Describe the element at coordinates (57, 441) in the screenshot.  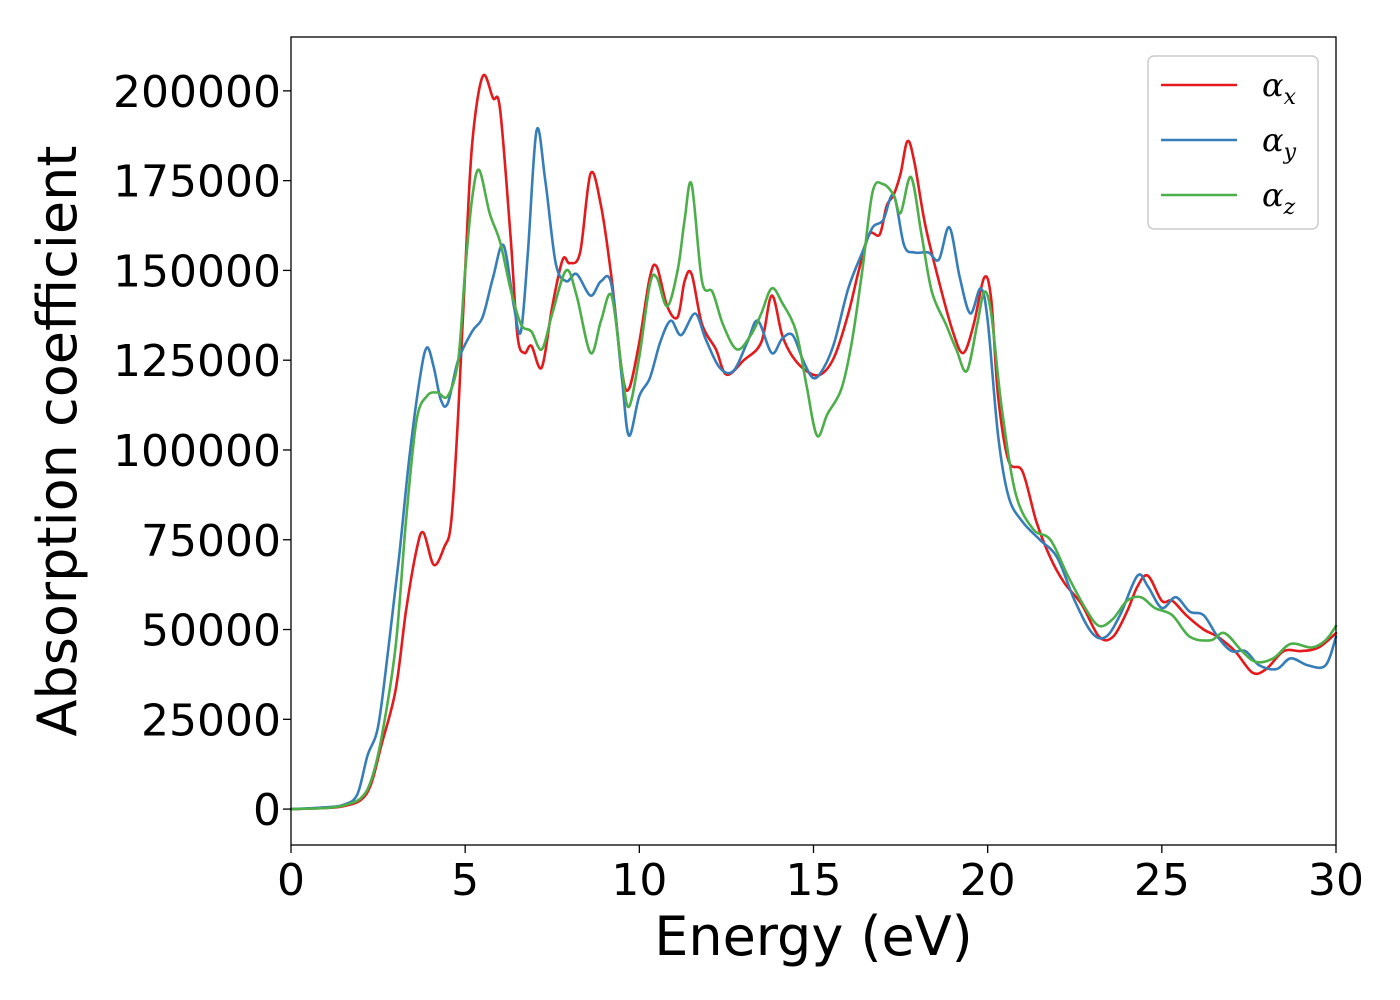
I see `y-axis-title: Absorption coefficient` at that location.